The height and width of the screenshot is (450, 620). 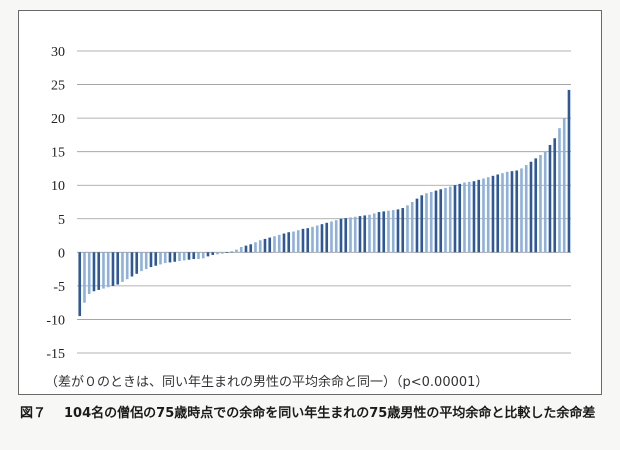 I want to click on y-tick-label: 10, so click(x=58, y=186).